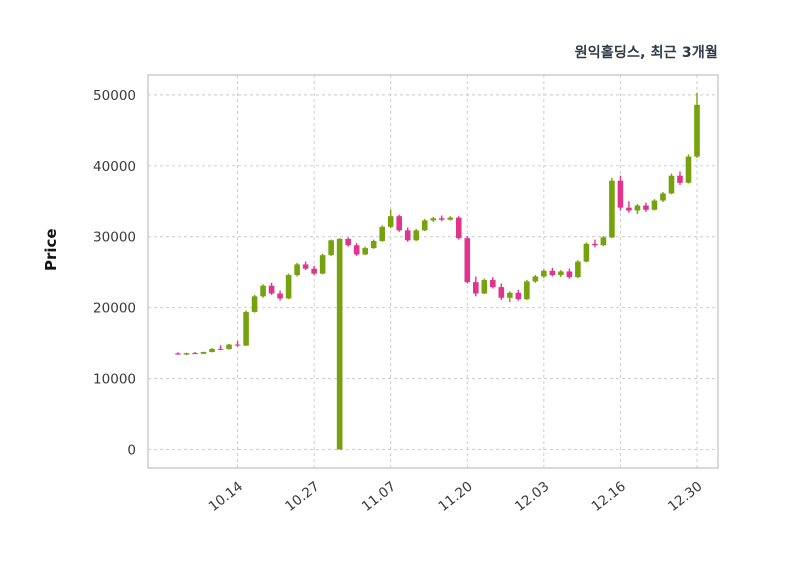  Describe the element at coordinates (455, 497) in the screenshot. I see `x-tick-label: 11.20` at that location.